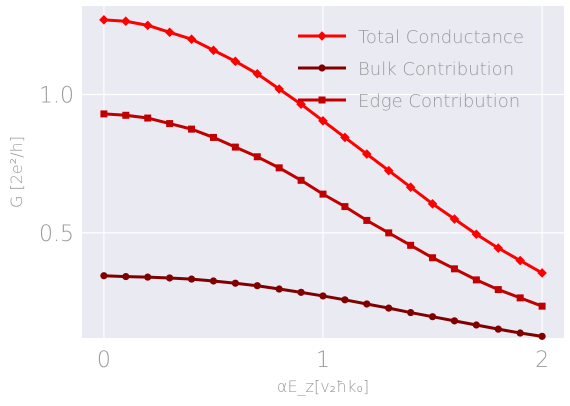 The height and width of the screenshot is (406, 570). I want to click on x-tick-label: 2, so click(542, 360).